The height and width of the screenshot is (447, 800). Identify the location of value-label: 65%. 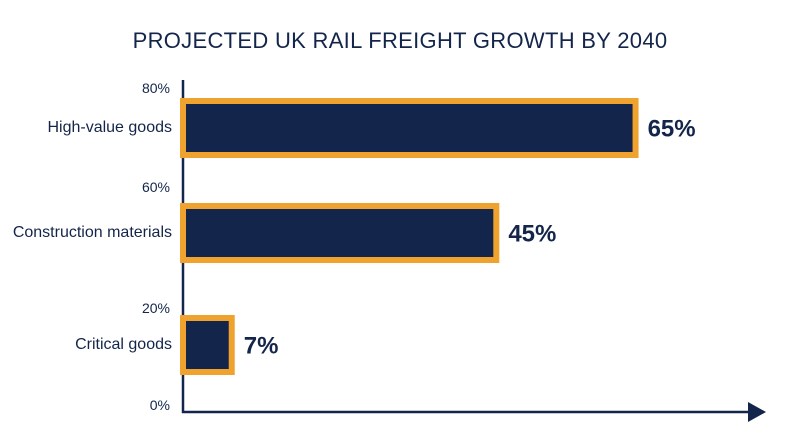
(672, 128).